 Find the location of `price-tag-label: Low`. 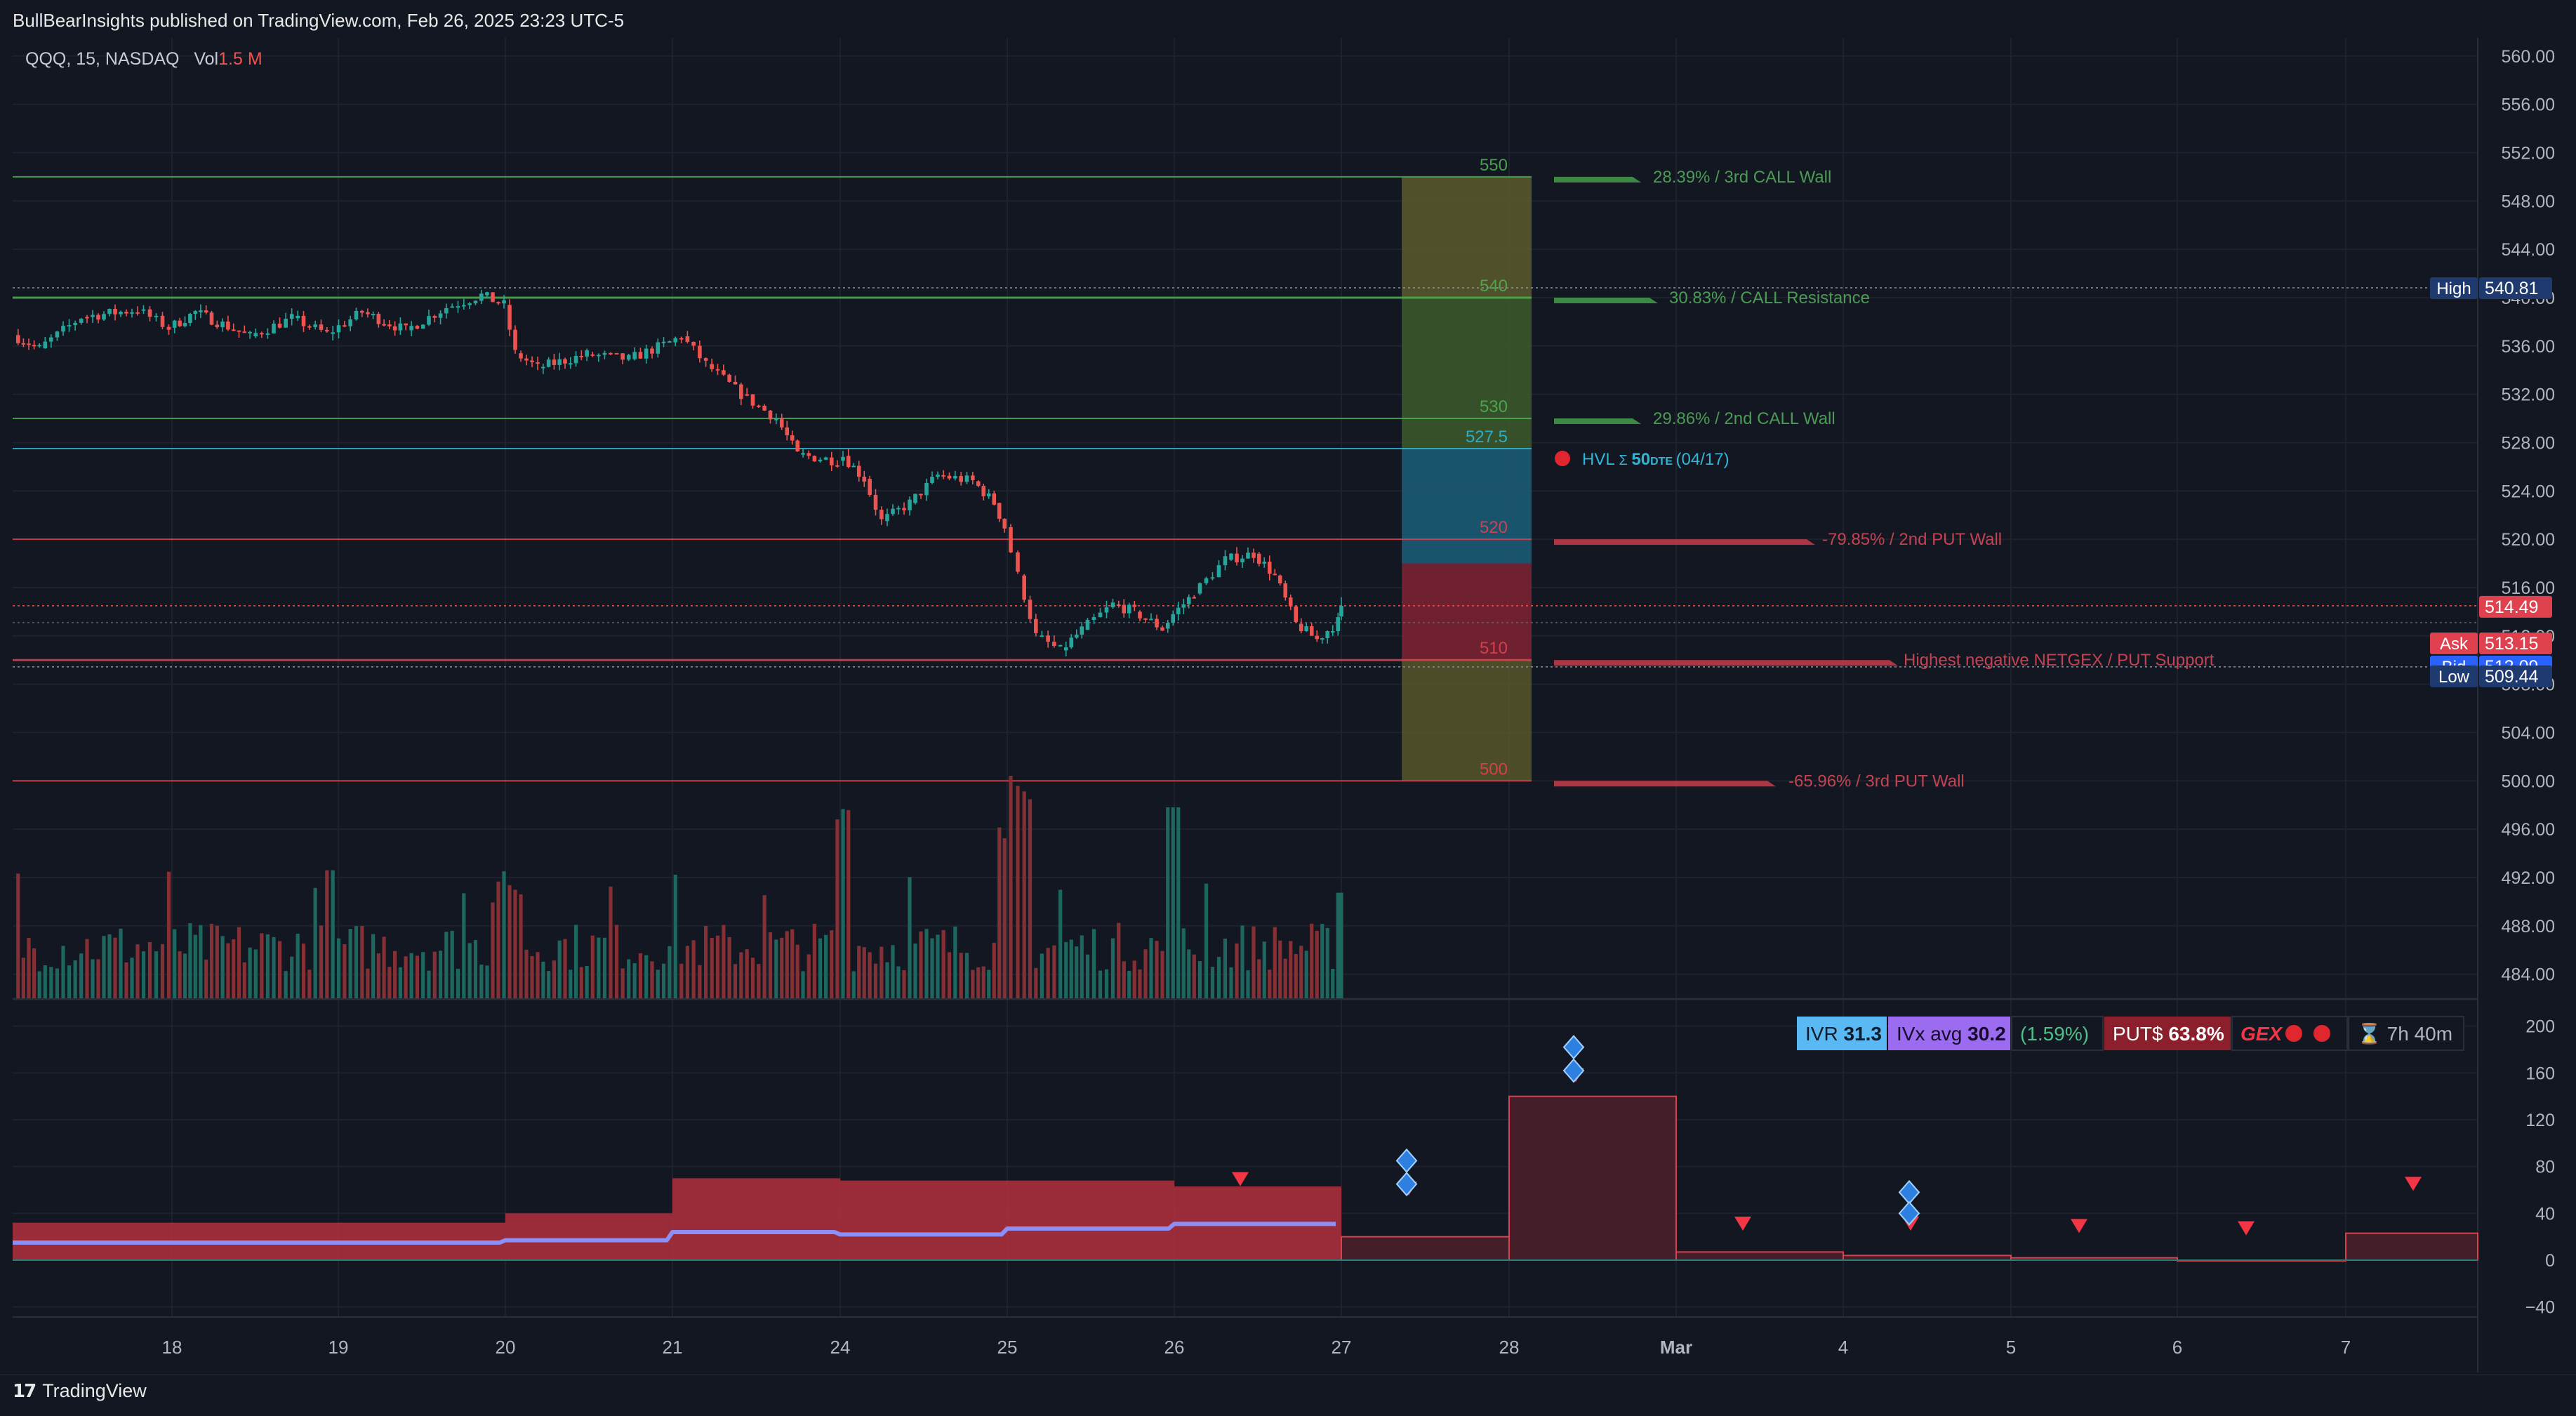

price-tag-label: Low is located at coordinates (2454, 677).